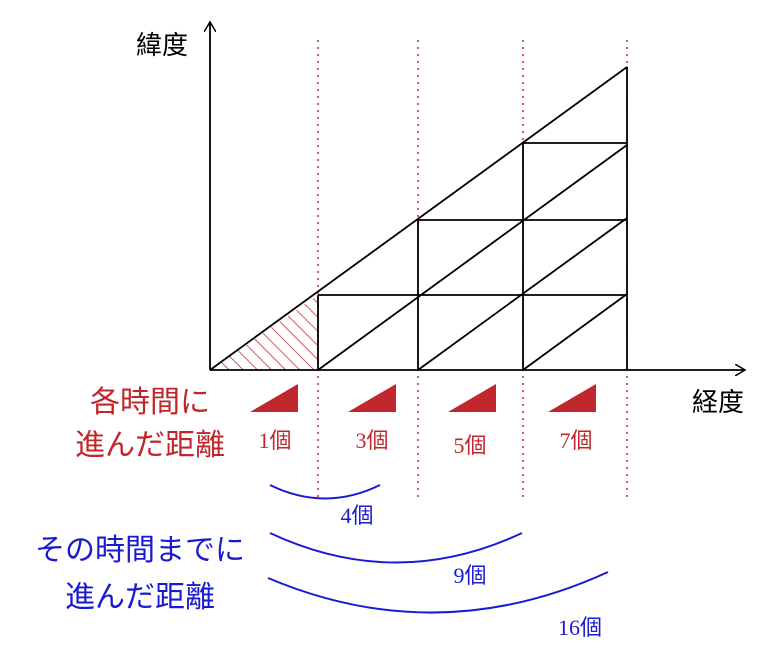 This screenshot has height=653, width=780. Describe the element at coordinates (150, 402) in the screenshot. I see `per-time-label: 各時間に` at that location.